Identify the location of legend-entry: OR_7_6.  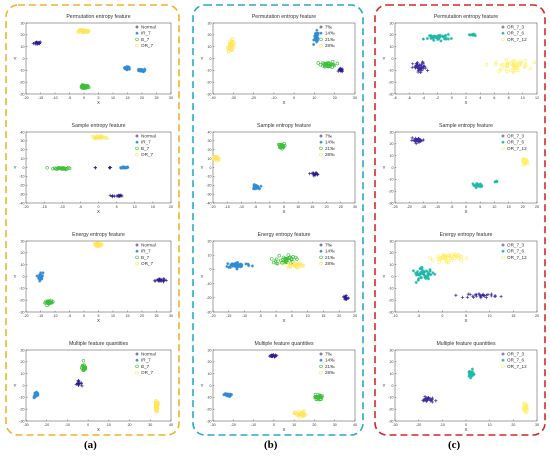
(516, 360).